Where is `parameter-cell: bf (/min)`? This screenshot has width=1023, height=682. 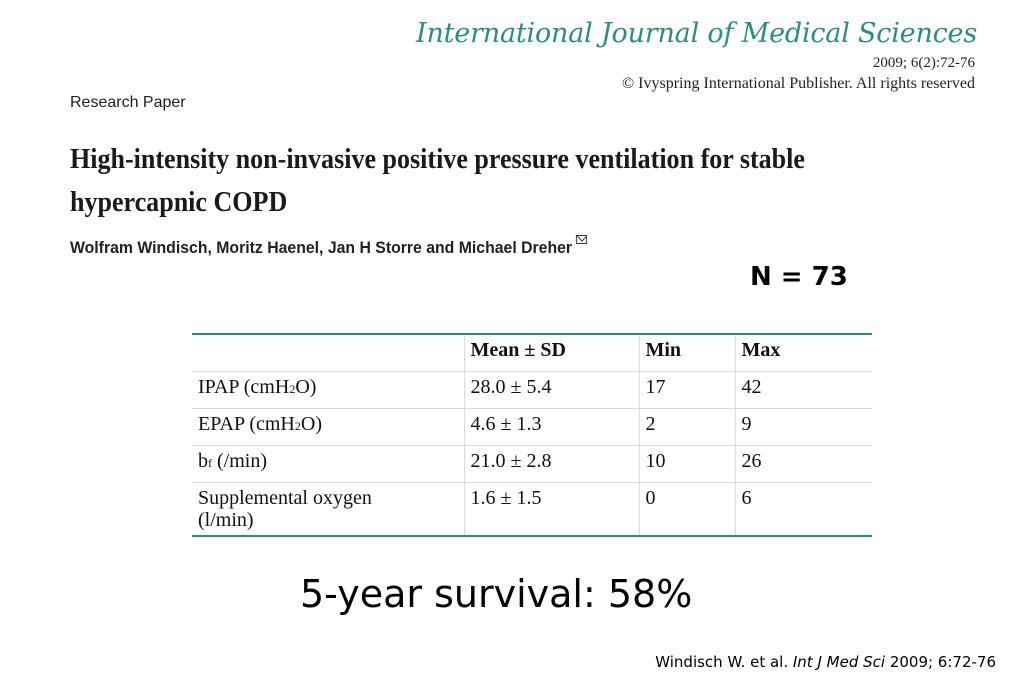 parameter-cell: bf (/min) is located at coordinates (328, 464).